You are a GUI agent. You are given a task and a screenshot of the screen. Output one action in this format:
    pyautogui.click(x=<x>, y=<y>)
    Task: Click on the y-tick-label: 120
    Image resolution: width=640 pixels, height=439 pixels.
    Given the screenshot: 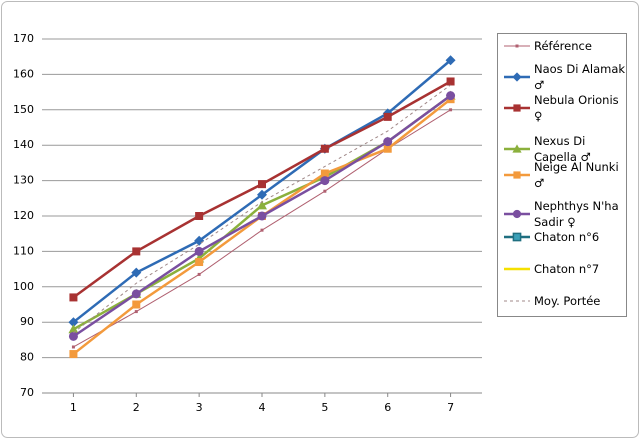 What is the action you would take?
    pyautogui.click(x=23, y=215)
    